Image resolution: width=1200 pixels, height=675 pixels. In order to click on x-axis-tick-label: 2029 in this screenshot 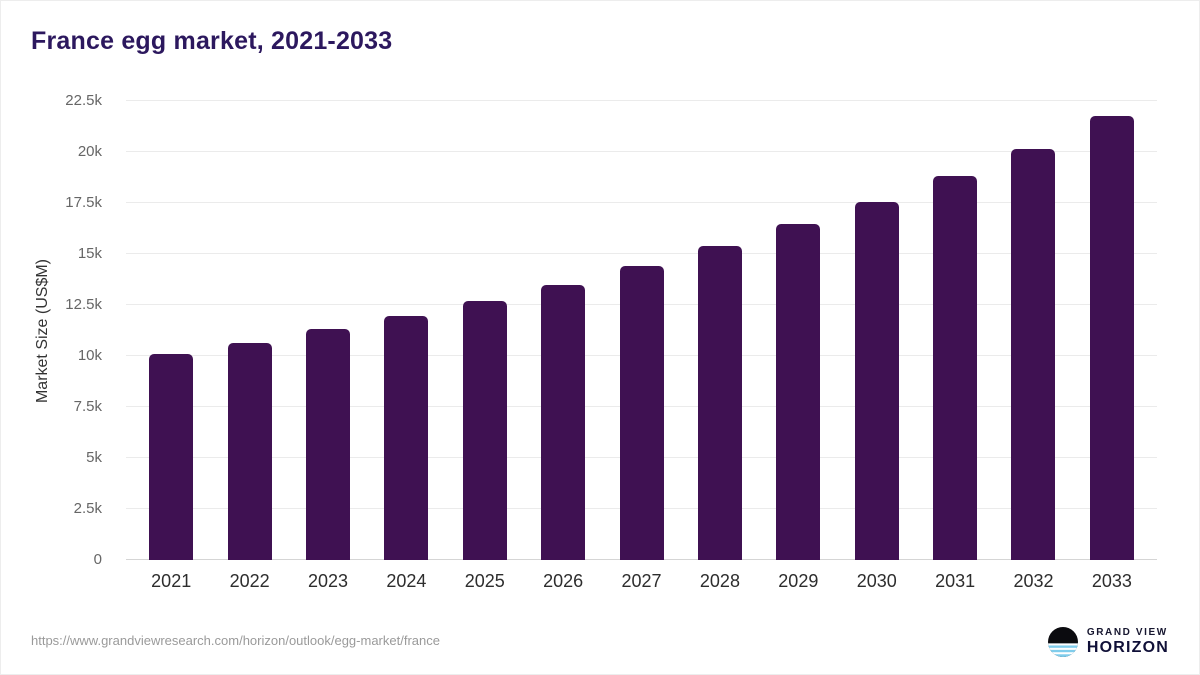, I will do `click(798, 581)`.